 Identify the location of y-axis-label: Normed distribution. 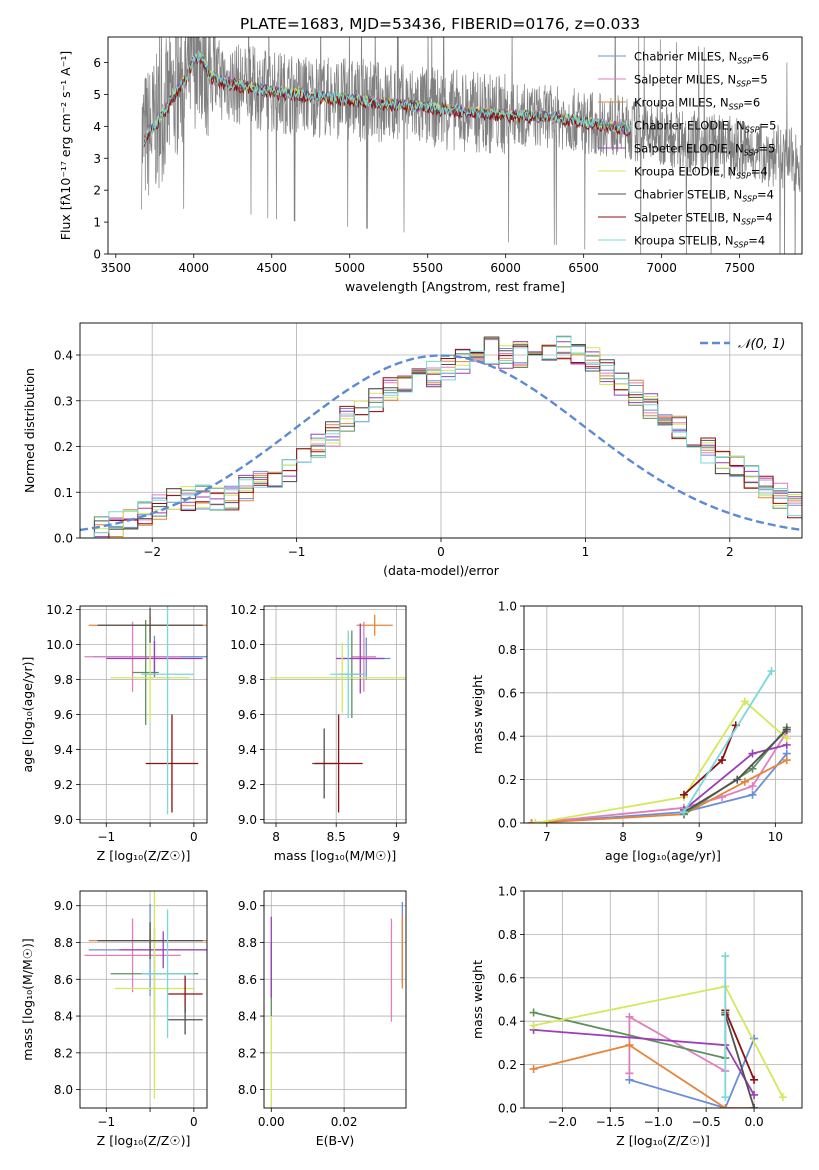
(29, 430).